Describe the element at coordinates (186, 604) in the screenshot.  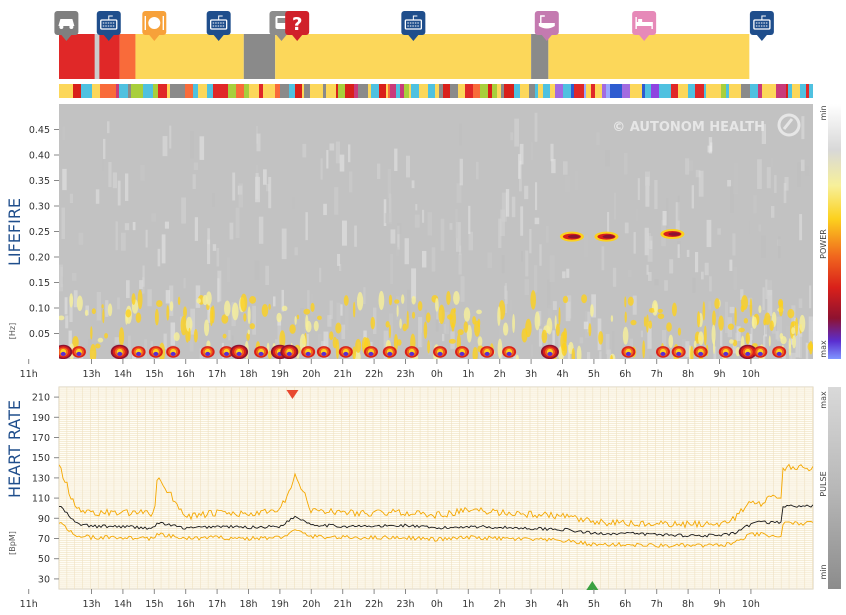
I see `heart-x-tick-label: 16h` at that location.